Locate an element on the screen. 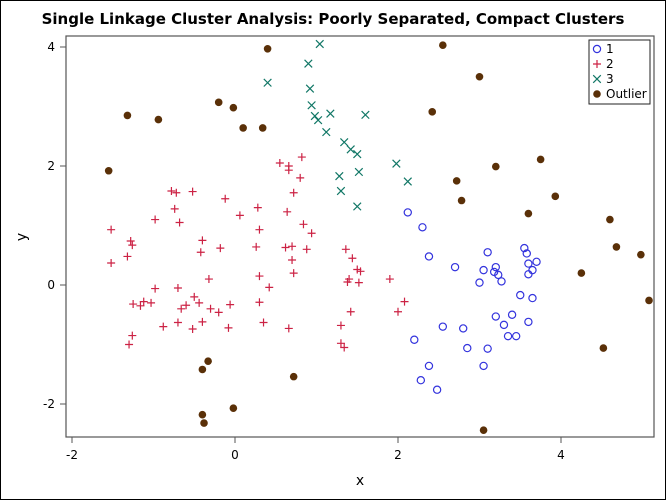 This screenshot has height=500, width=666. y-tick-label: 0 is located at coordinates (51, 285).